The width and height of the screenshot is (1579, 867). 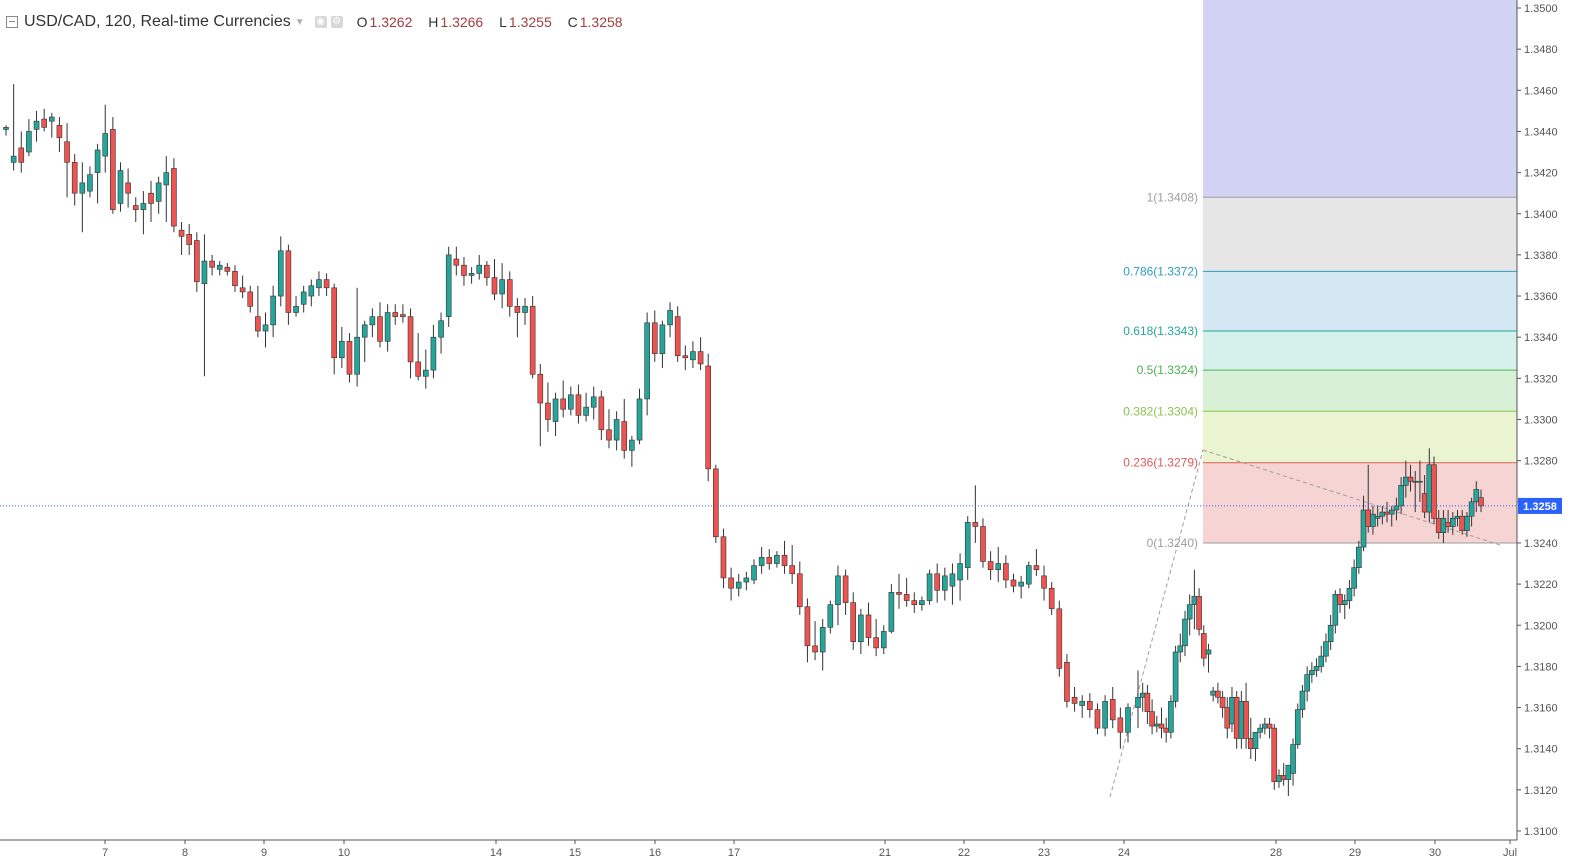 What do you see at coordinates (462, 22) in the screenshot?
I see `high-value: 1.3266` at bounding box center [462, 22].